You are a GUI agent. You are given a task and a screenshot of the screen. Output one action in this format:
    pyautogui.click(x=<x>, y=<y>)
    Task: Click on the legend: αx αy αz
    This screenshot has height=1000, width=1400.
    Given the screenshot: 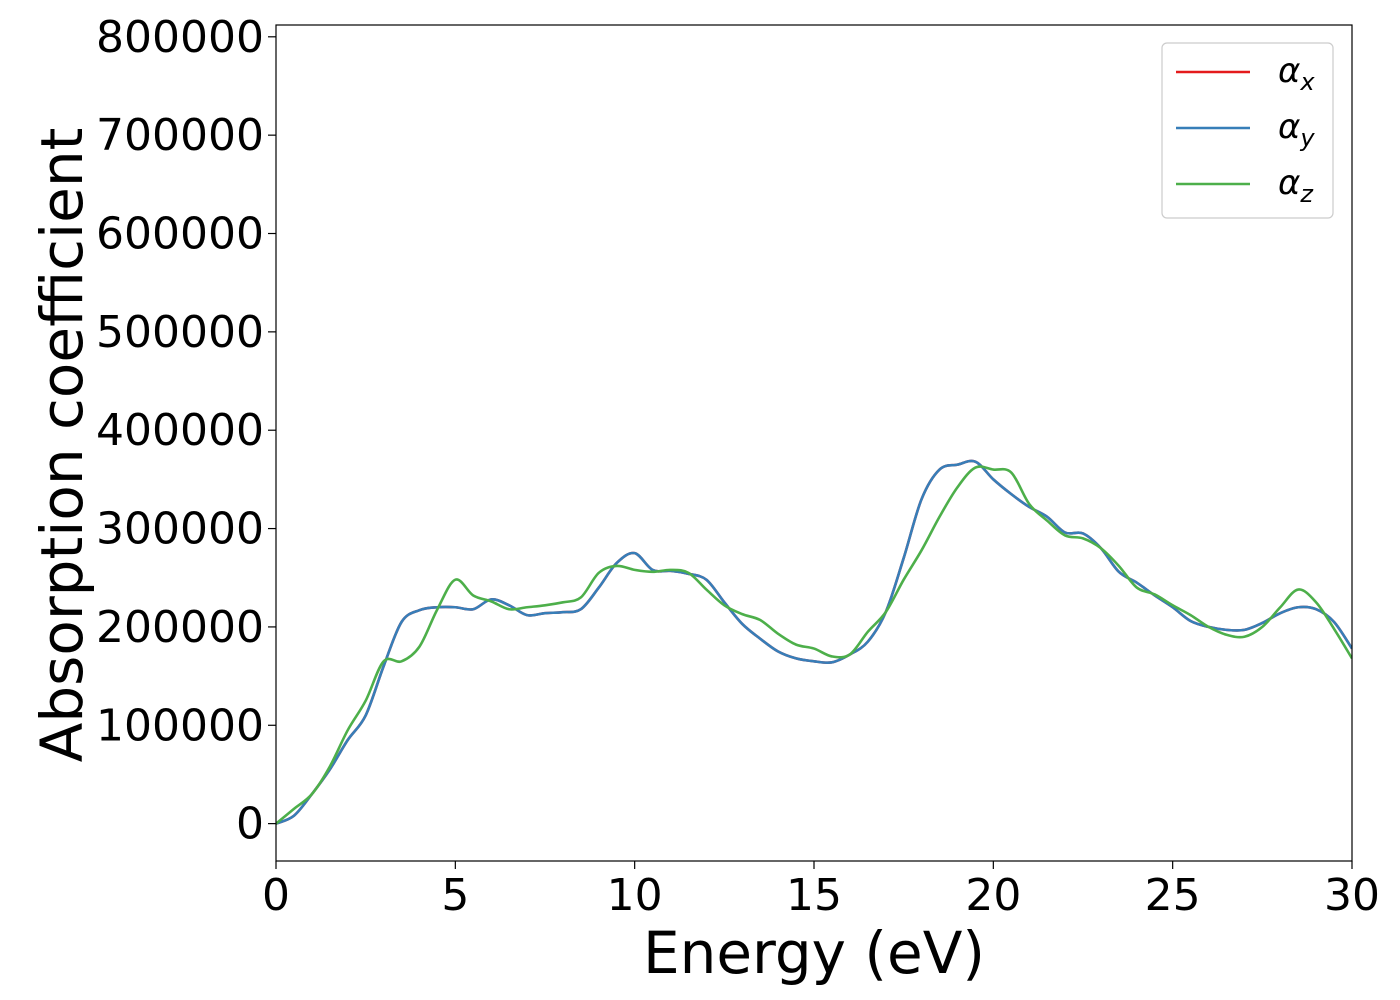 What is the action you would take?
    pyautogui.click(x=1247, y=130)
    